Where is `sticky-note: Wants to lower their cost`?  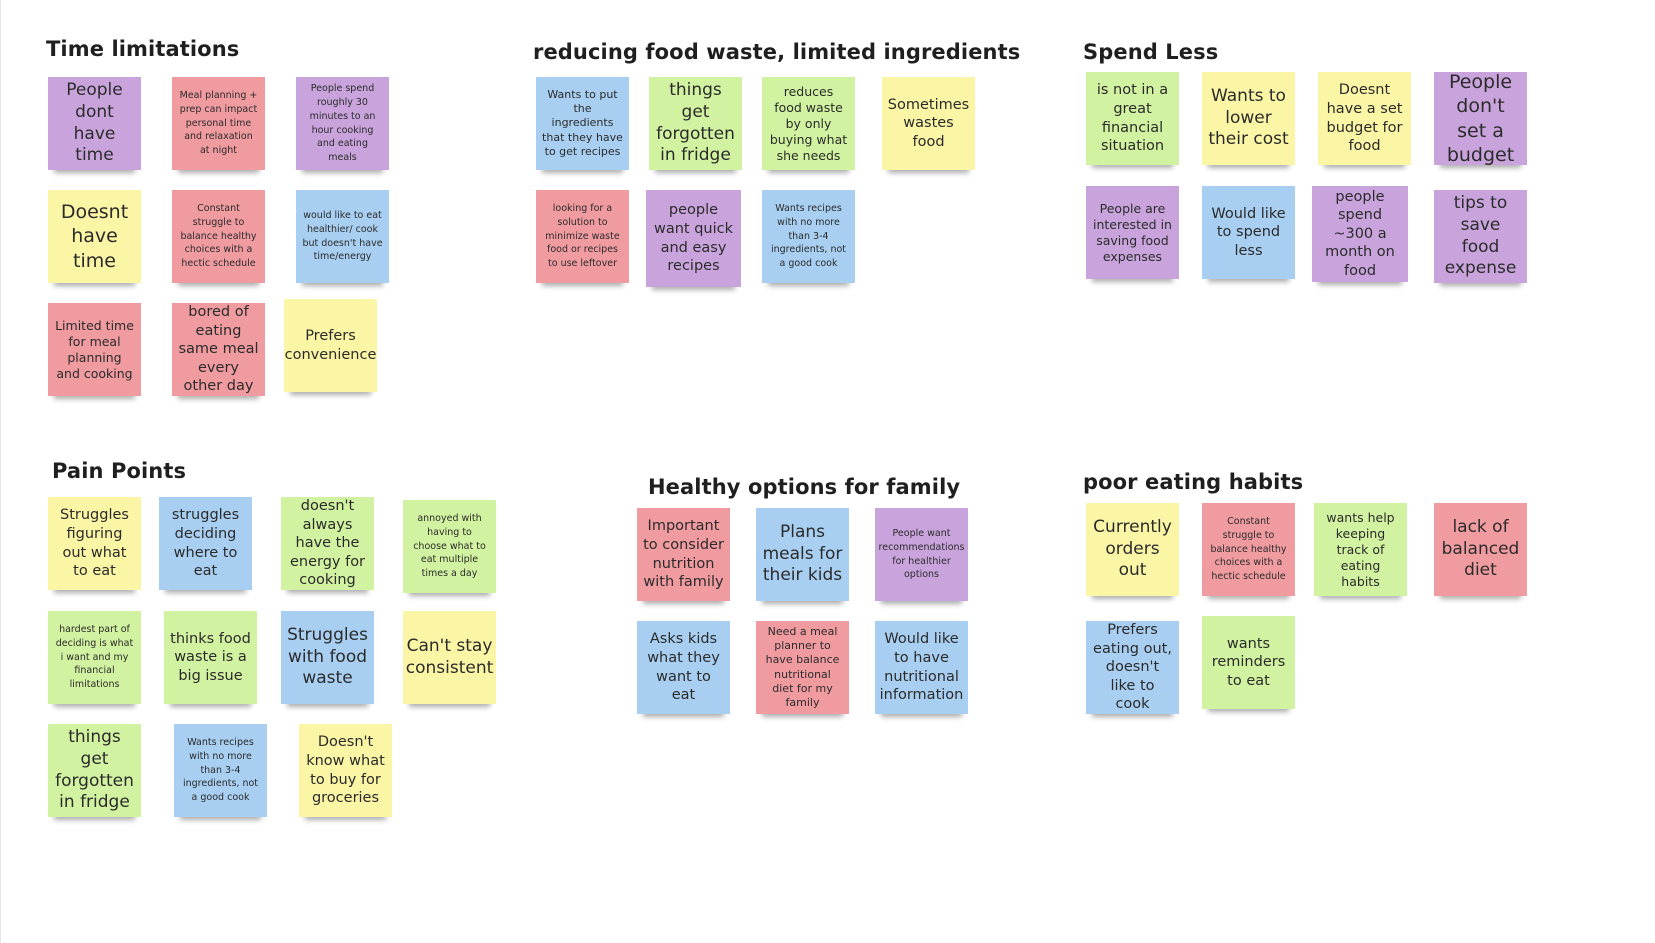 sticky-note: Wants to lower their cost is located at coordinates (1248, 118).